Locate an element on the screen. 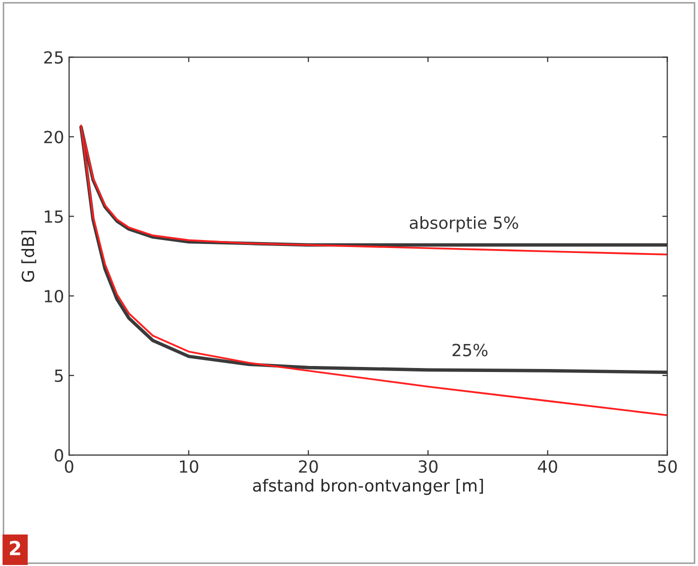  x-tick-label: 30 is located at coordinates (428, 466).